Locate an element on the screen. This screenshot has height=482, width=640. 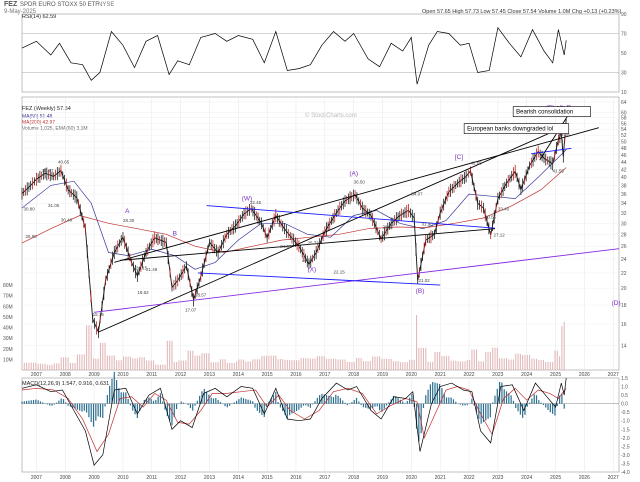
price-label: 23.55 is located at coordinates (308, 260).